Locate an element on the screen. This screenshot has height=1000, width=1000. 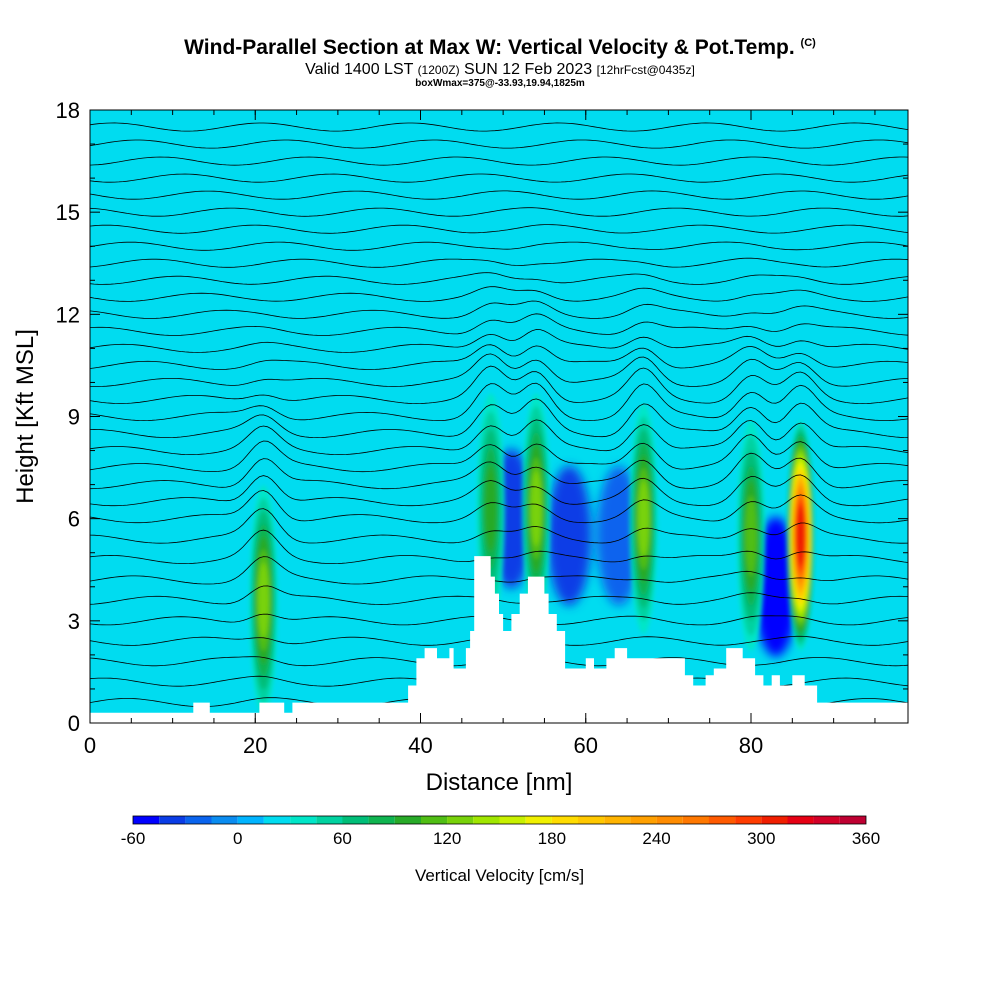
colorbar-frame is located at coordinates (499, 820).